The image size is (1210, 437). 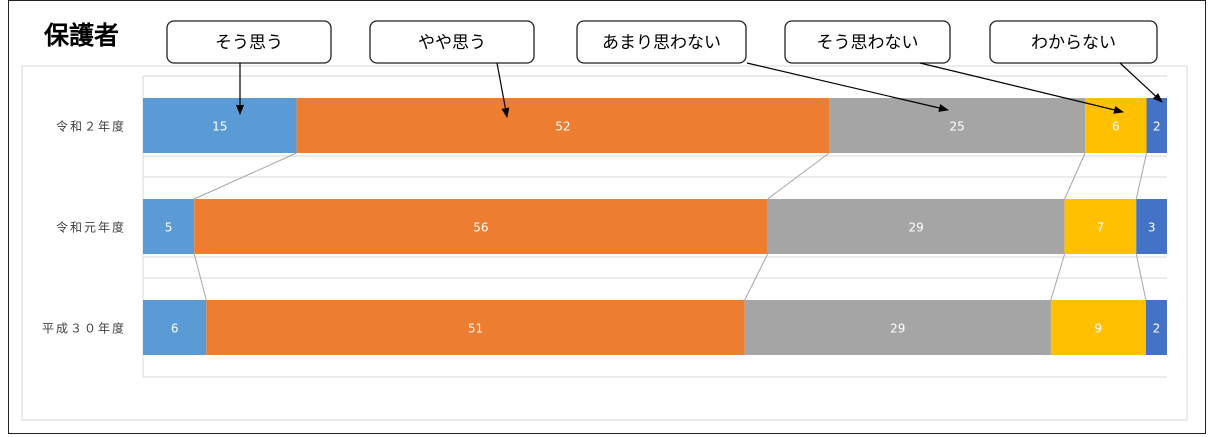 I want to click on legend-label: あまり思わない, so click(x=661, y=43).